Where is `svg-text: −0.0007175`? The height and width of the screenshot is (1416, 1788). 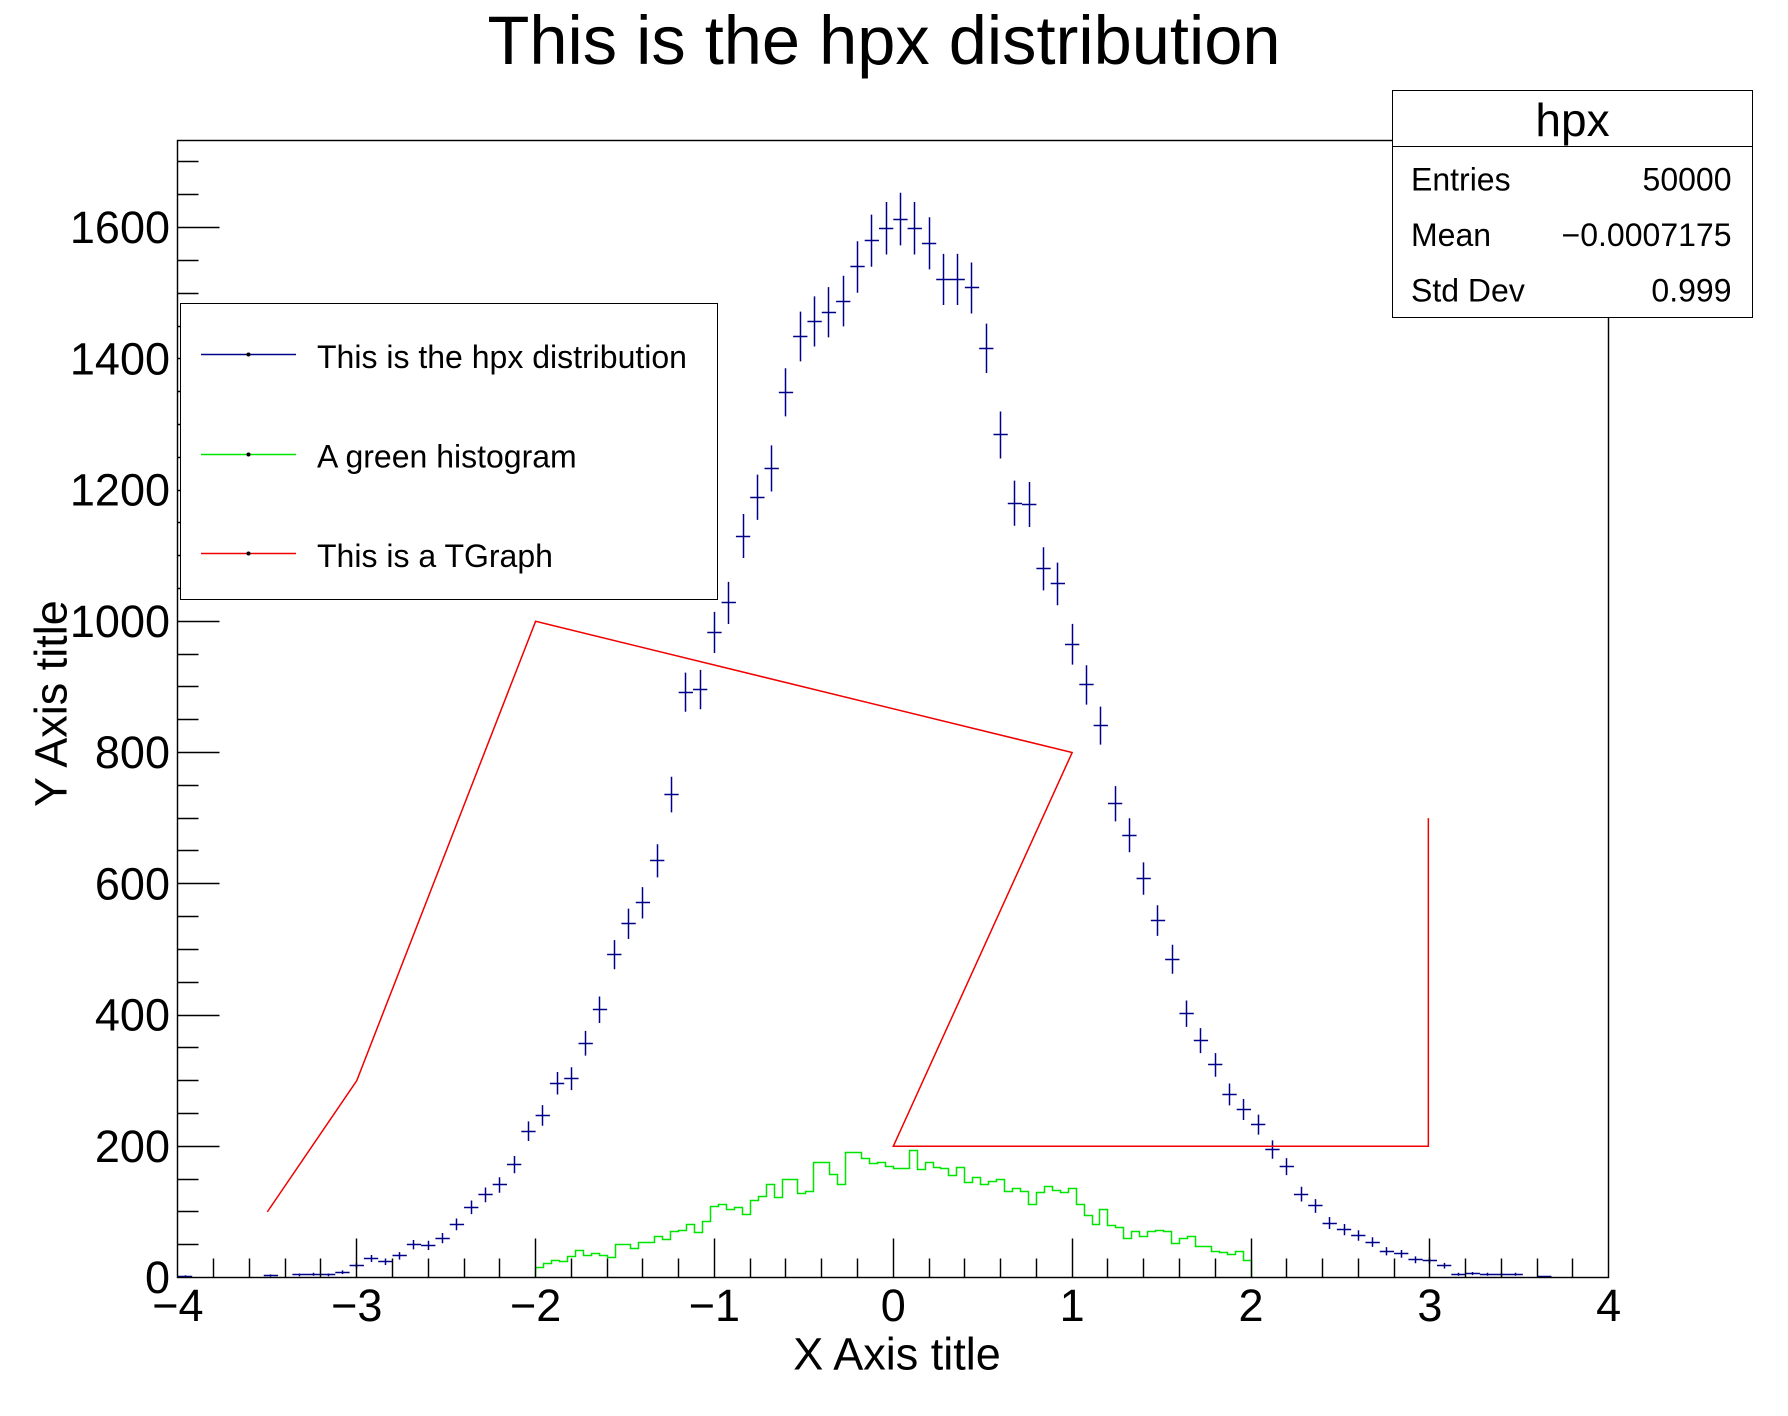 svg-text: −0.0007175 is located at coordinates (1647, 235).